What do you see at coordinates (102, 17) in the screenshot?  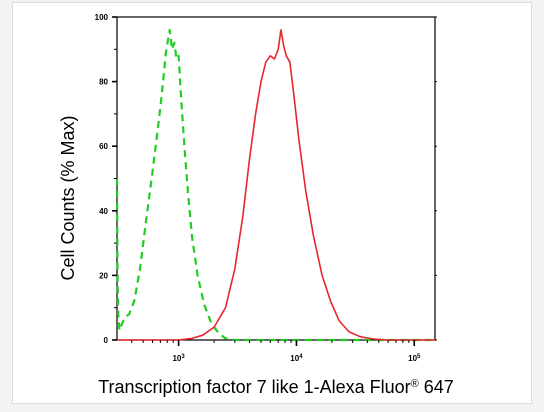 I see `y-tick-label: 100` at bounding box center [102, 17].